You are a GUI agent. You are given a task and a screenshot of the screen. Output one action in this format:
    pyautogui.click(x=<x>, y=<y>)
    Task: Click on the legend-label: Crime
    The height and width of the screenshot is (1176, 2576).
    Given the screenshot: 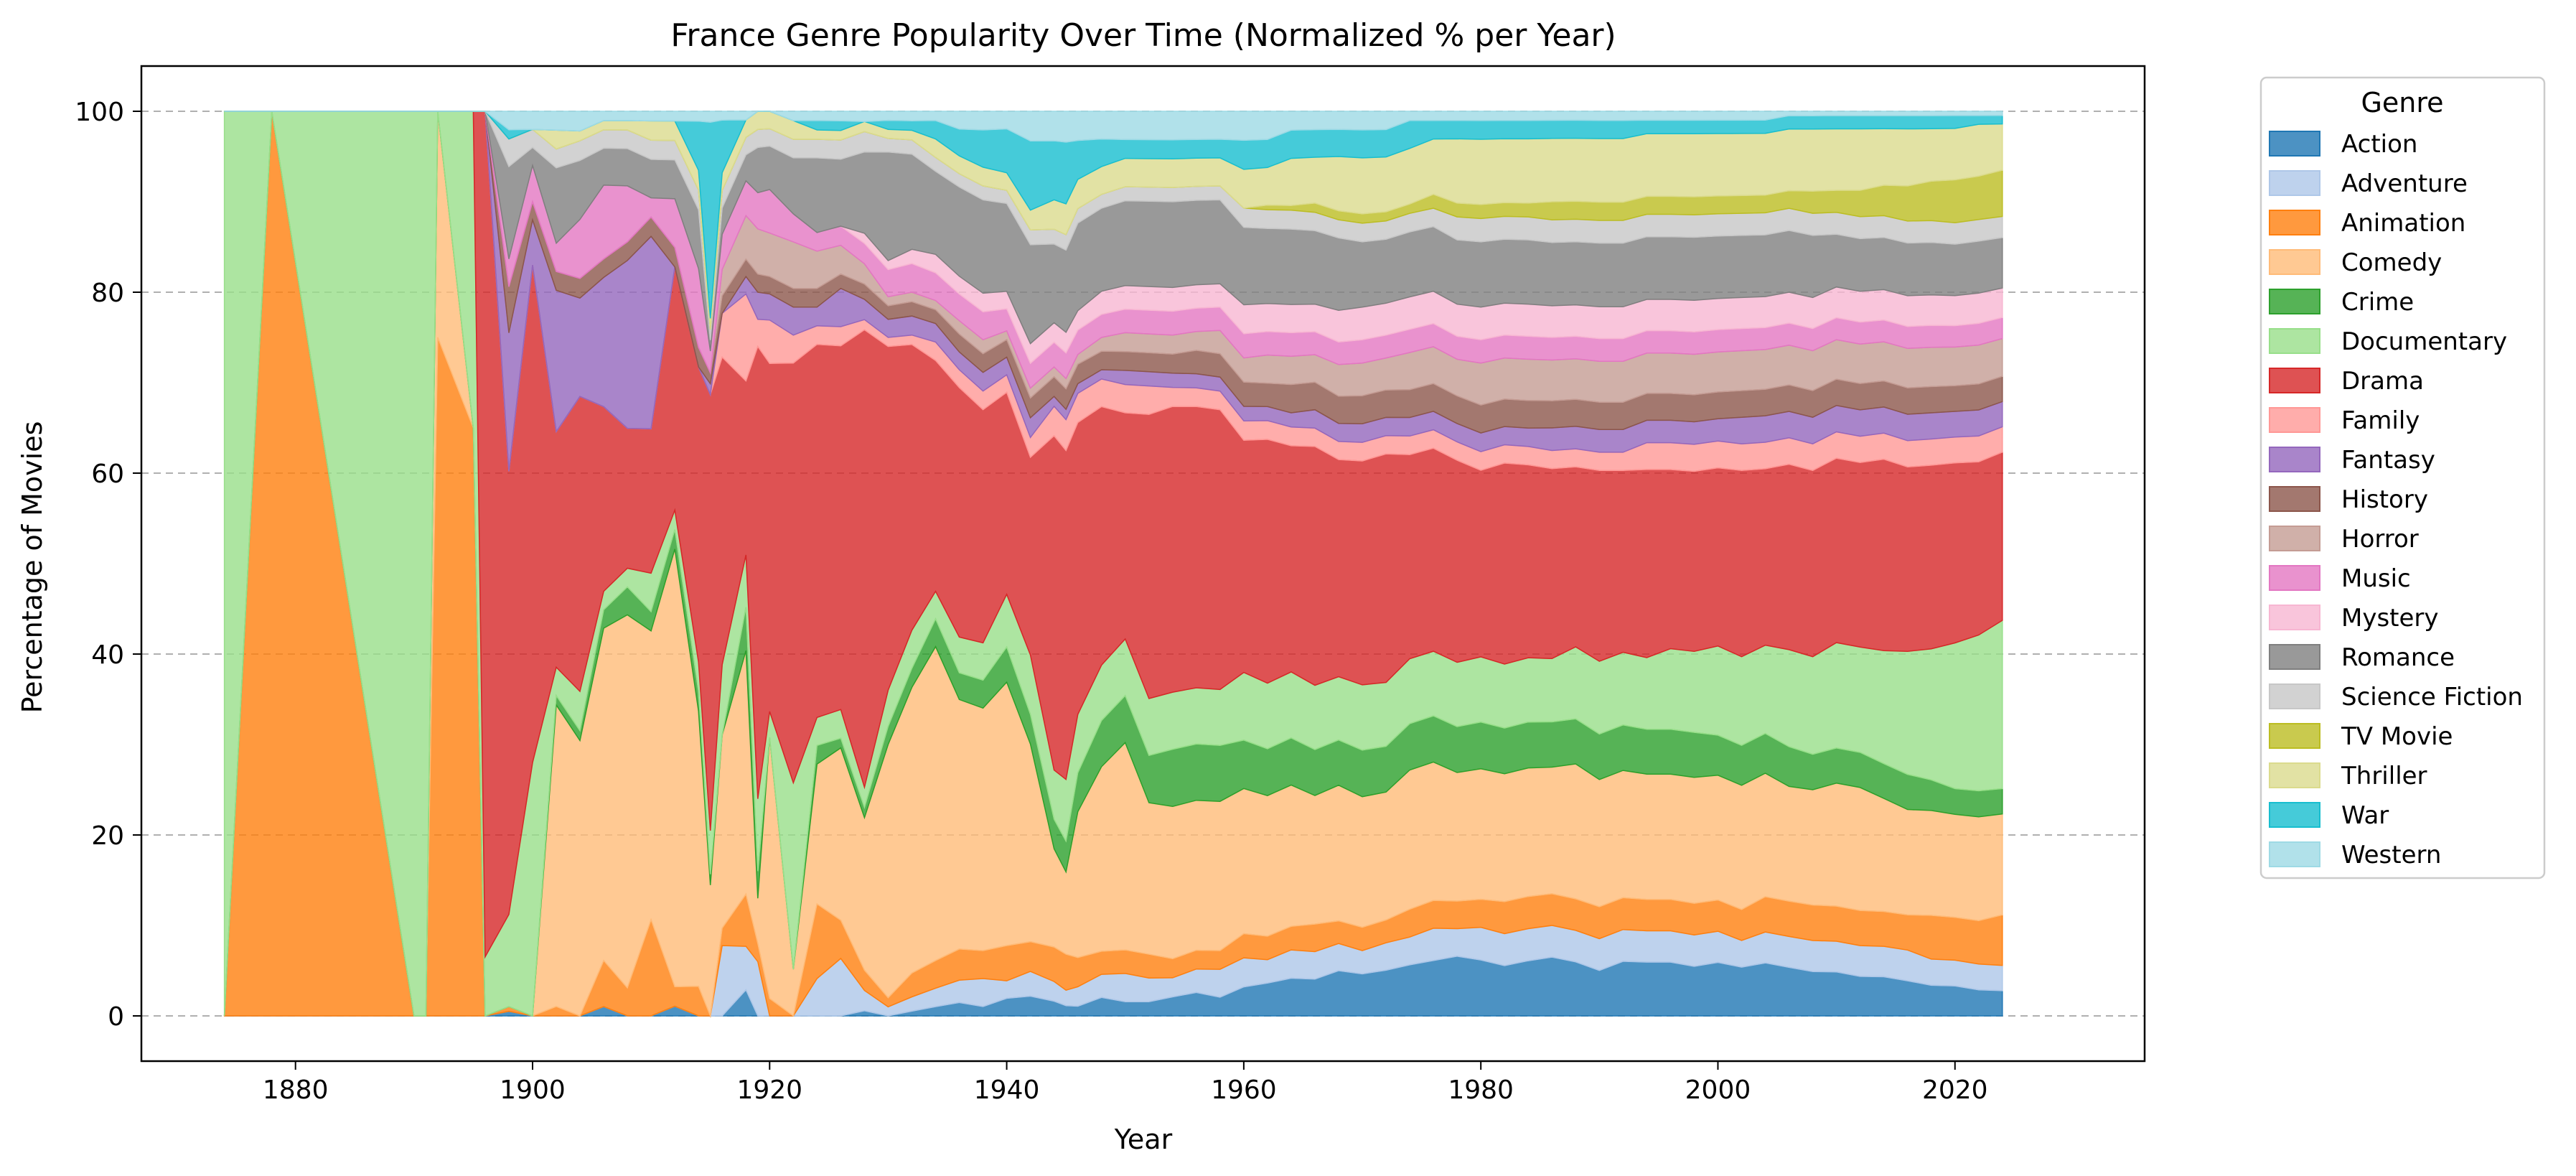 What is the action you would take?
    pyautogui.click(x=2377, y=302)
    